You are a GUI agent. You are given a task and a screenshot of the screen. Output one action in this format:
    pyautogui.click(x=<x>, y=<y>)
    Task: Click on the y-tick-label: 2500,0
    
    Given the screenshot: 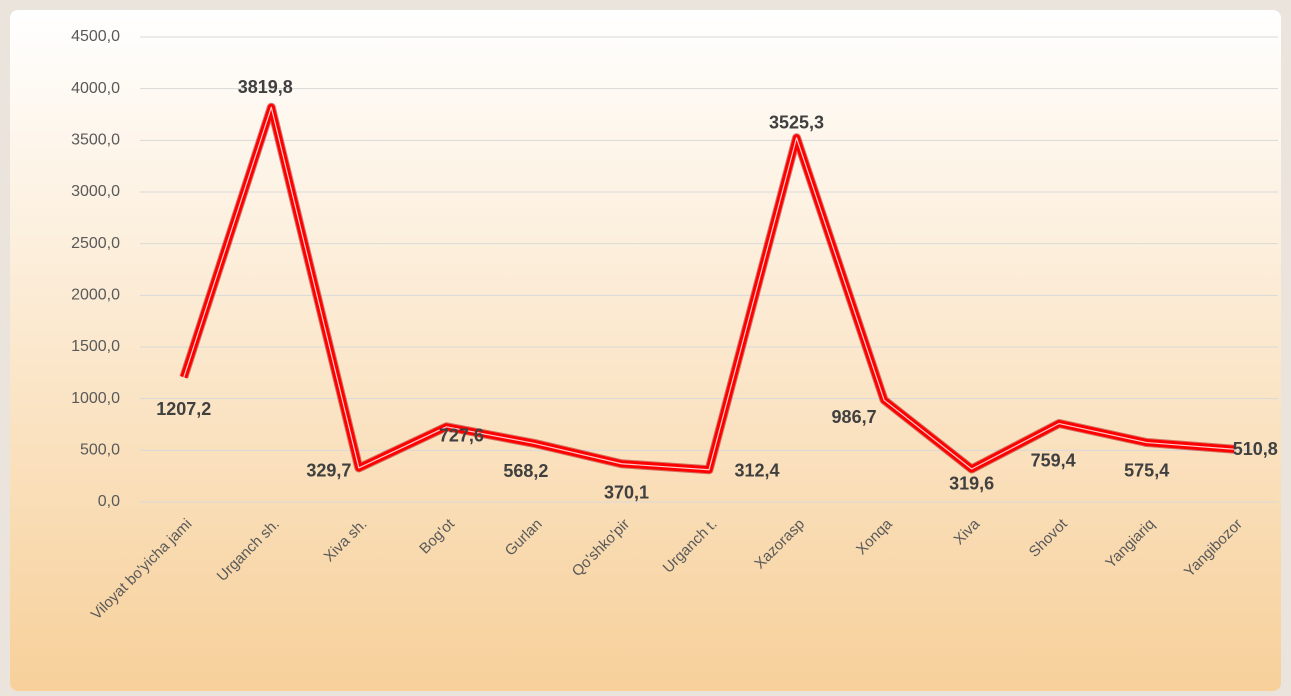 What is the action you would take?
    pyautogui.click(x=95, y=243)
    